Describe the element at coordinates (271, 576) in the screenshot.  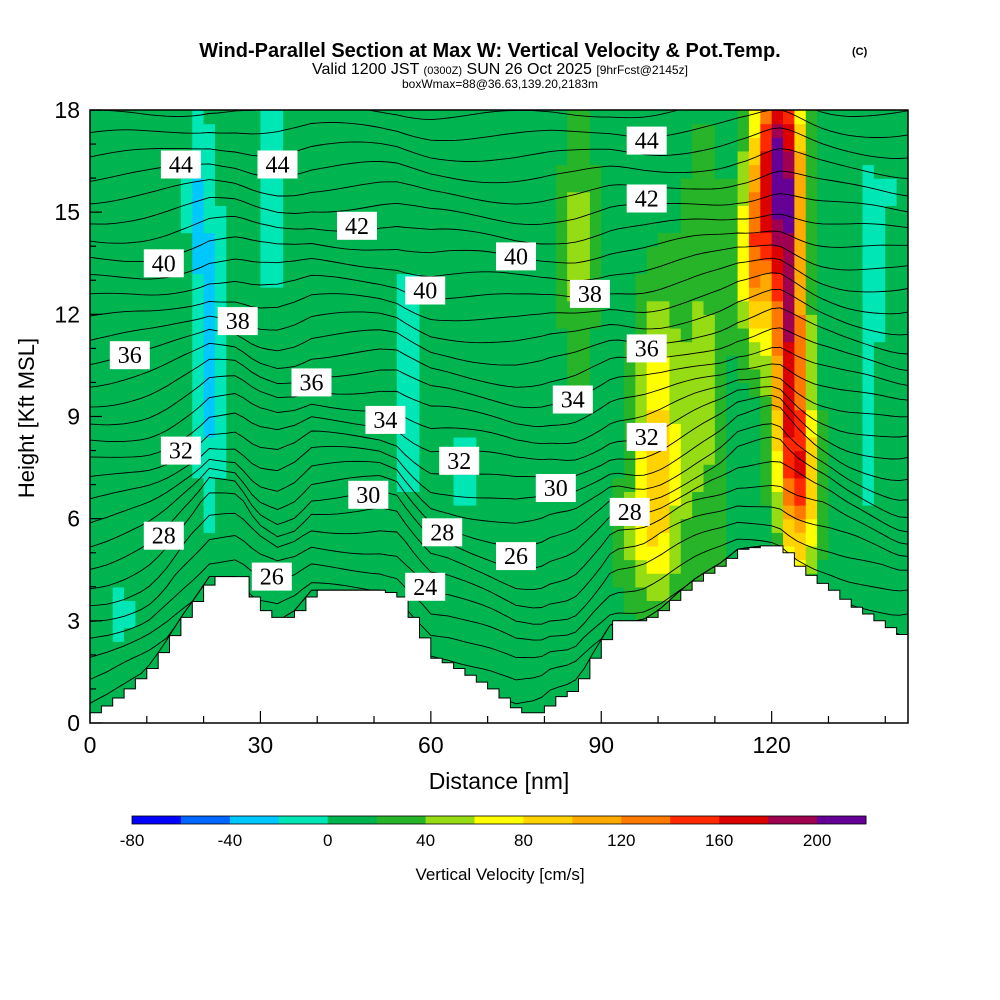
I see `theta-contour-label: 26` at that location.